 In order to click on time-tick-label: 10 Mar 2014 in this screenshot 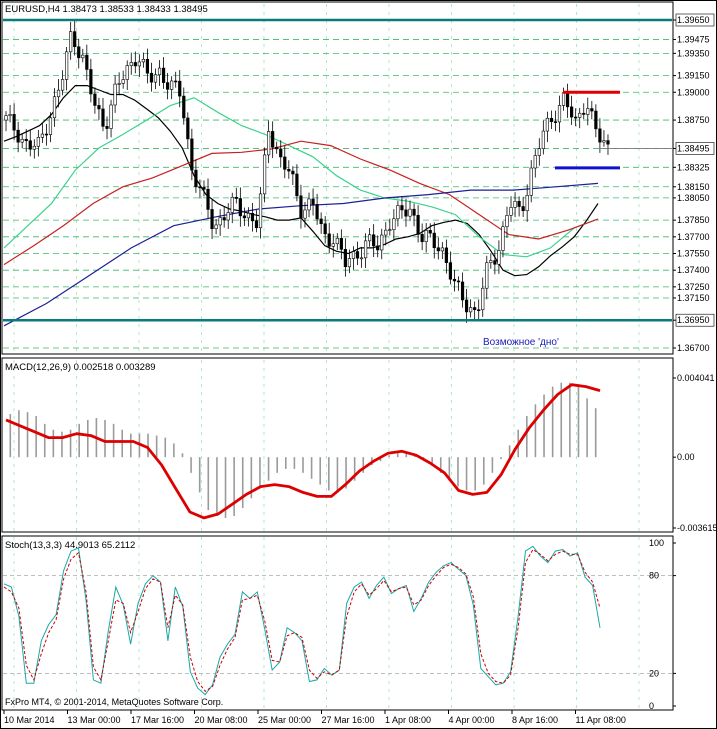, I will do `click(29, 720)`.